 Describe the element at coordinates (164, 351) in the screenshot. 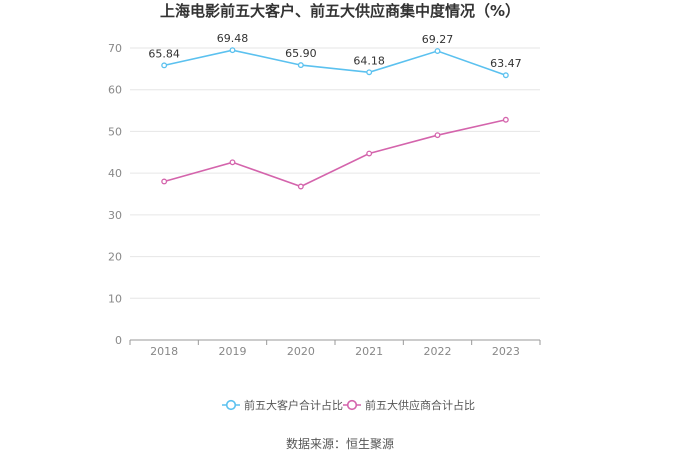

I see `x-tick-label: 2018` at that location.